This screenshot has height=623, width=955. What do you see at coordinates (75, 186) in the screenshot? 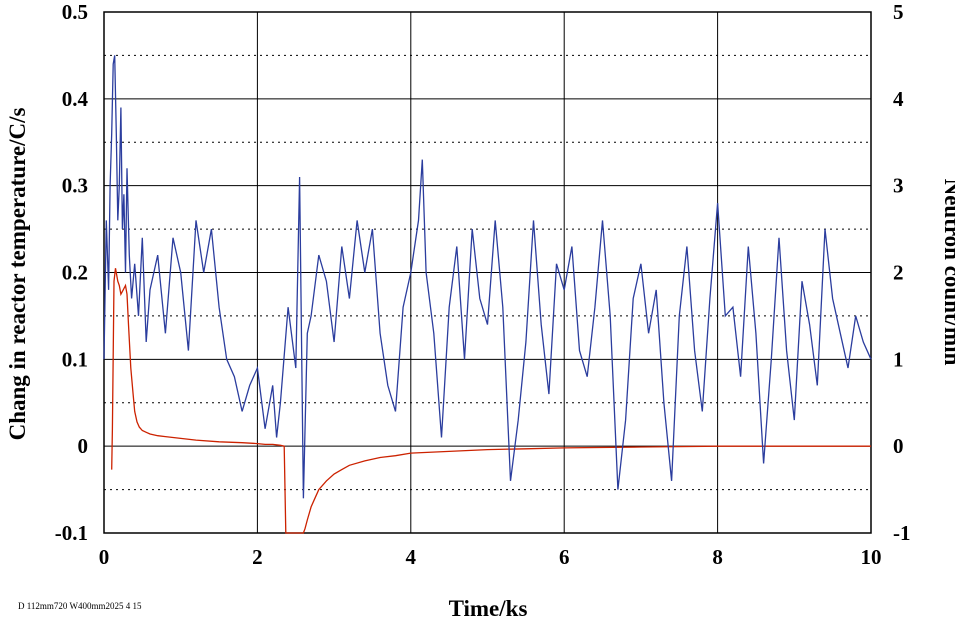
I see `left-y-tick-label: 0.3` at bounding box center [75, 186].